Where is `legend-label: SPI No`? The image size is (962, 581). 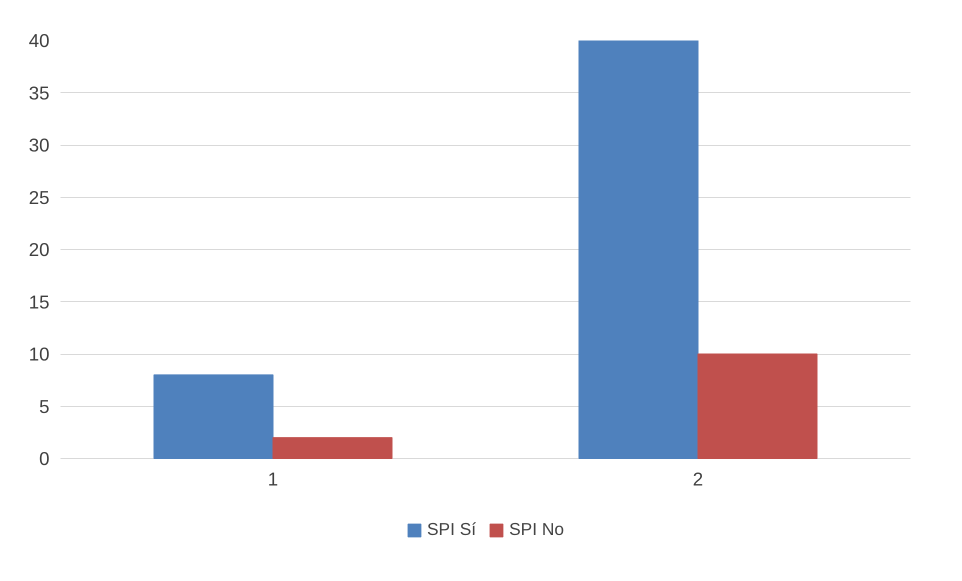
legend-label: SPI No is located at coordinates (536, 529).